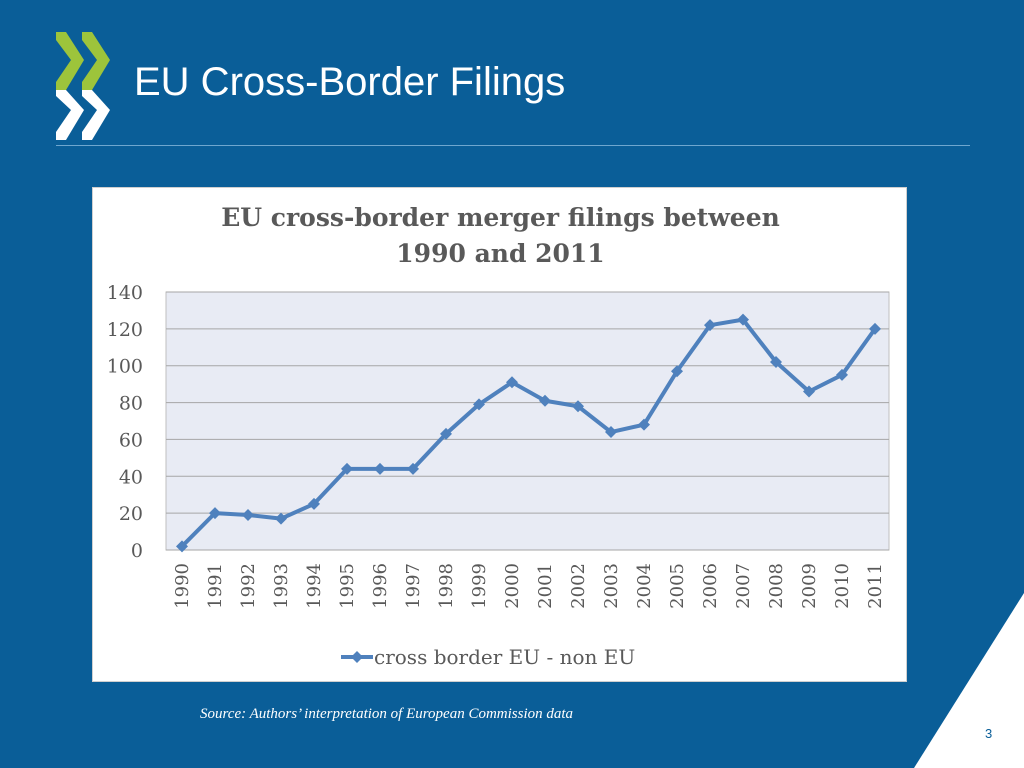  I want to click on x-tick-label: 1998, so click(446, 586).